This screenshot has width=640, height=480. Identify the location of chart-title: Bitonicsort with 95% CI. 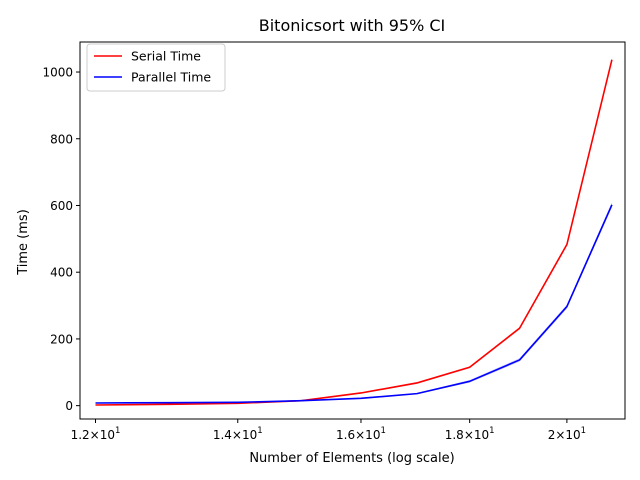
(352, 25).